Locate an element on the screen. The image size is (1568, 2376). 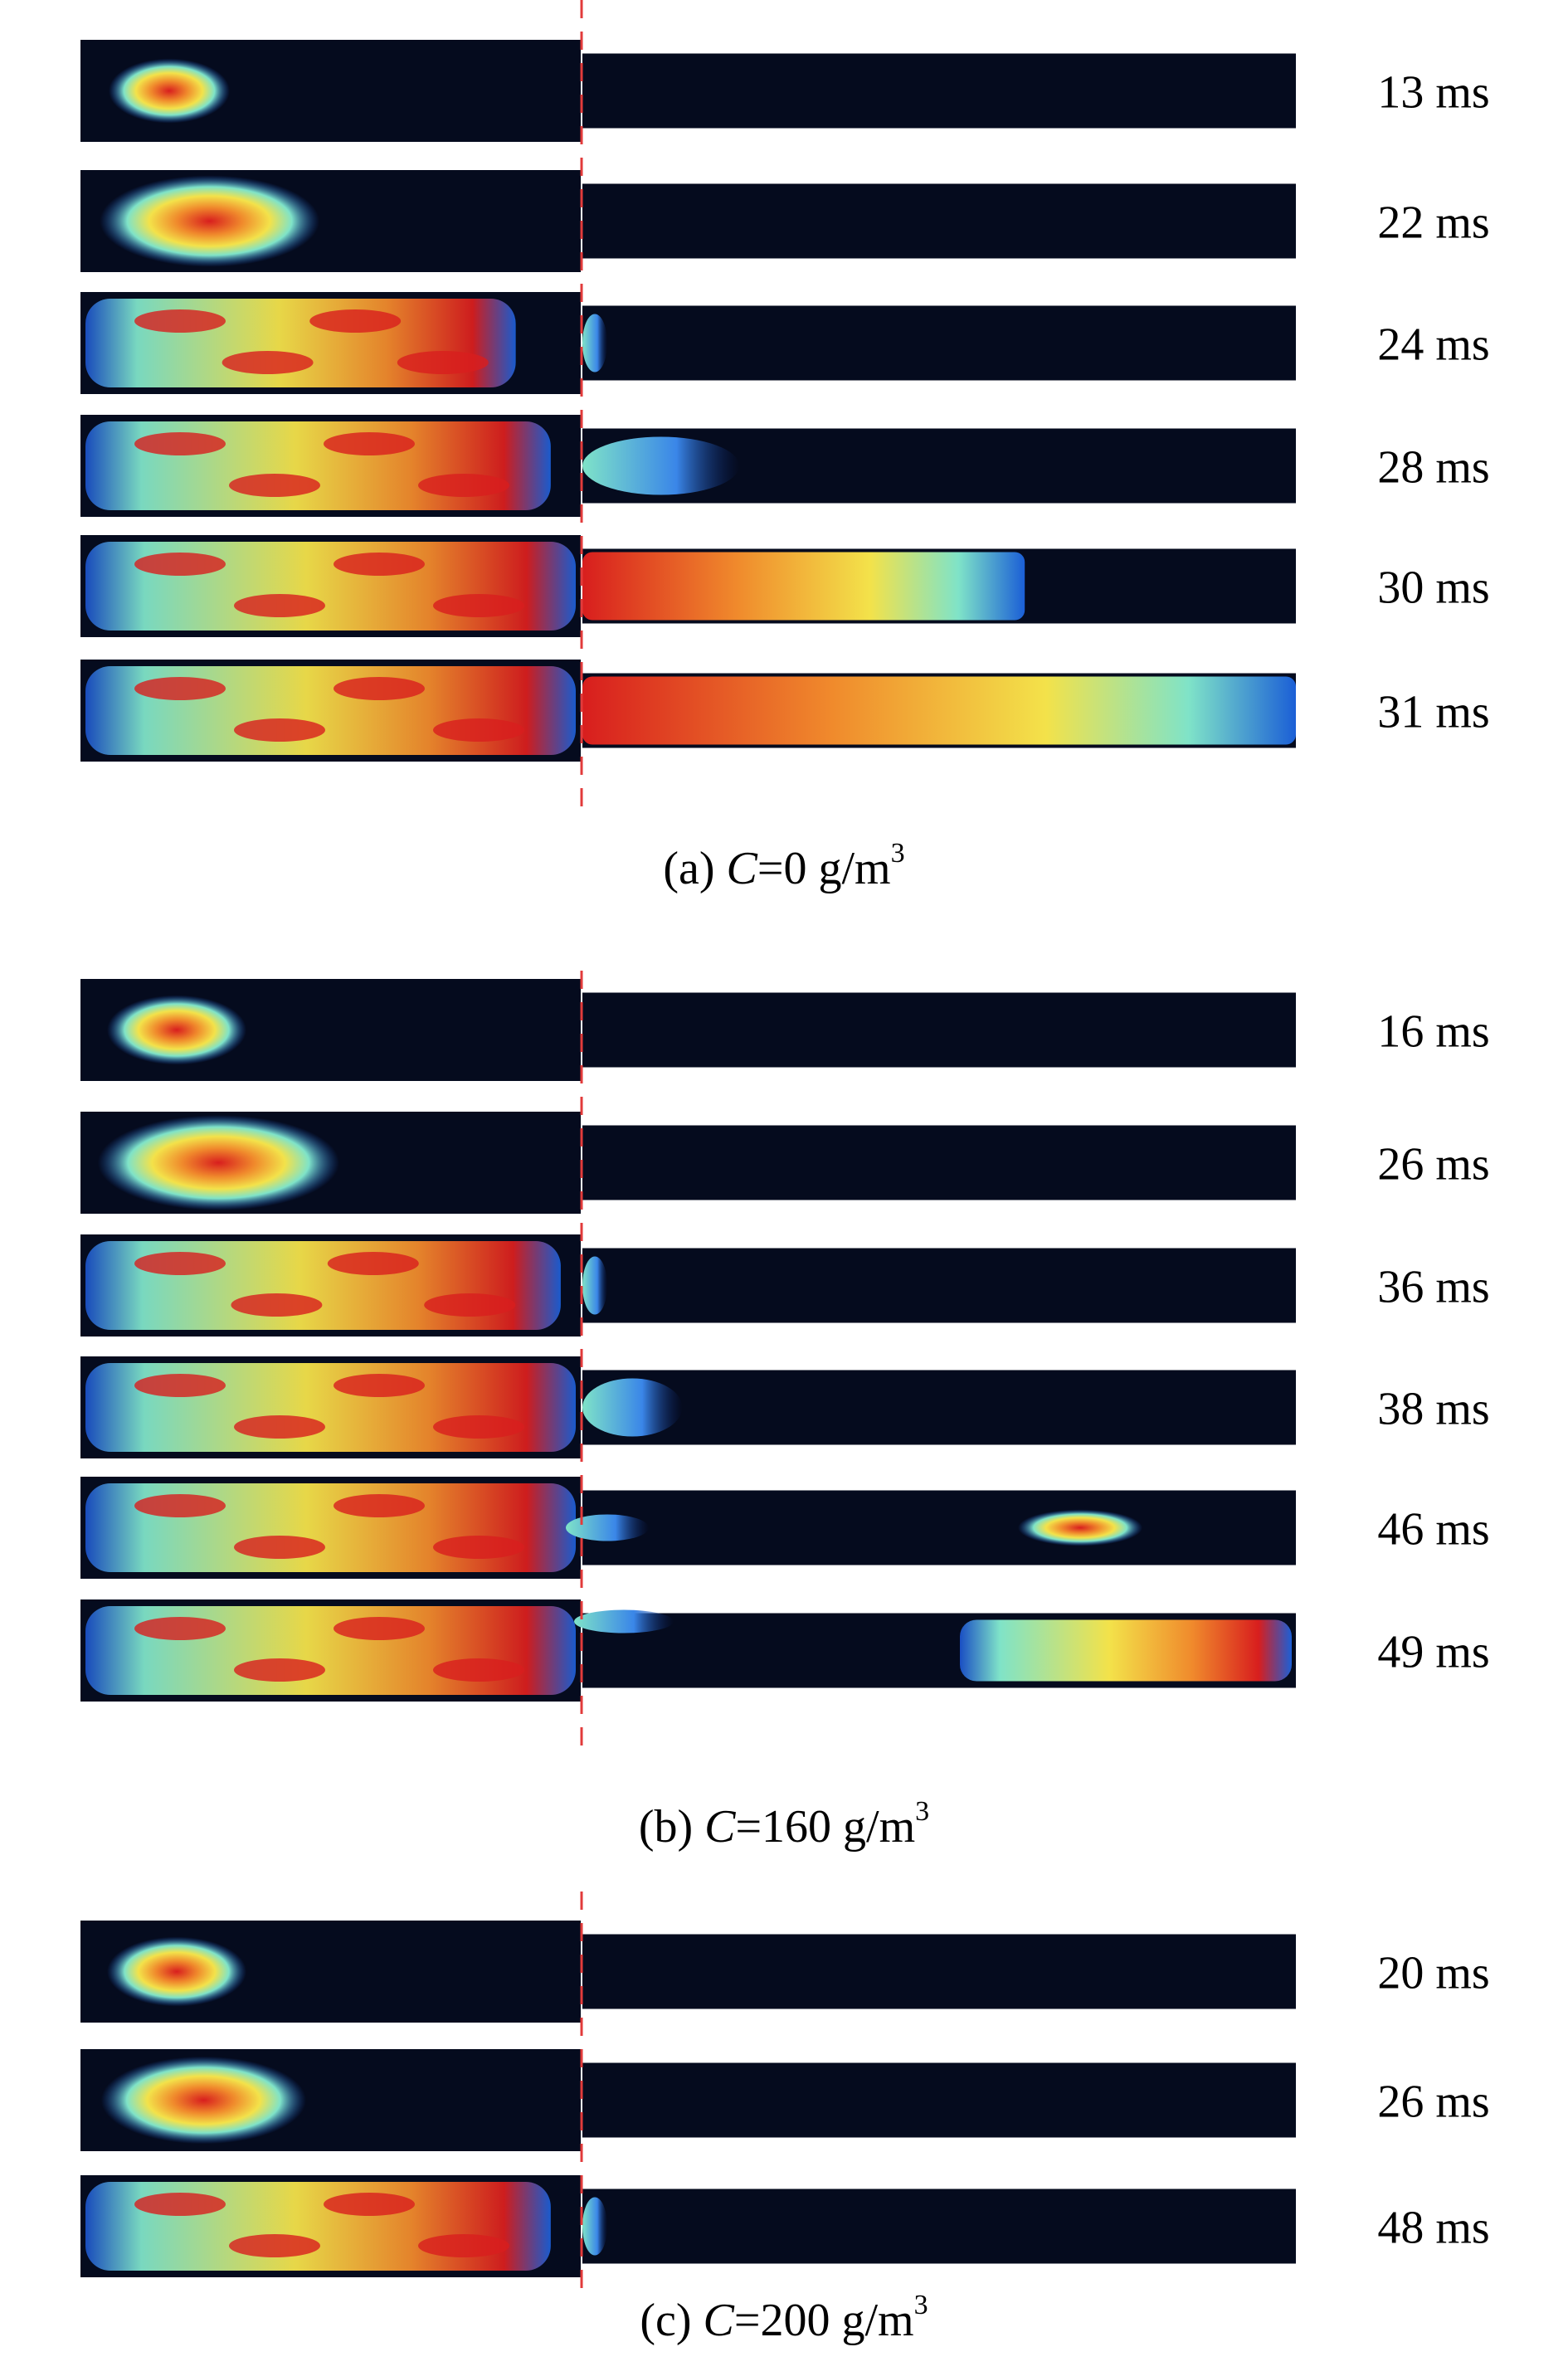
frame-c-1: 20 ms is located at coordinates (785, 1972).